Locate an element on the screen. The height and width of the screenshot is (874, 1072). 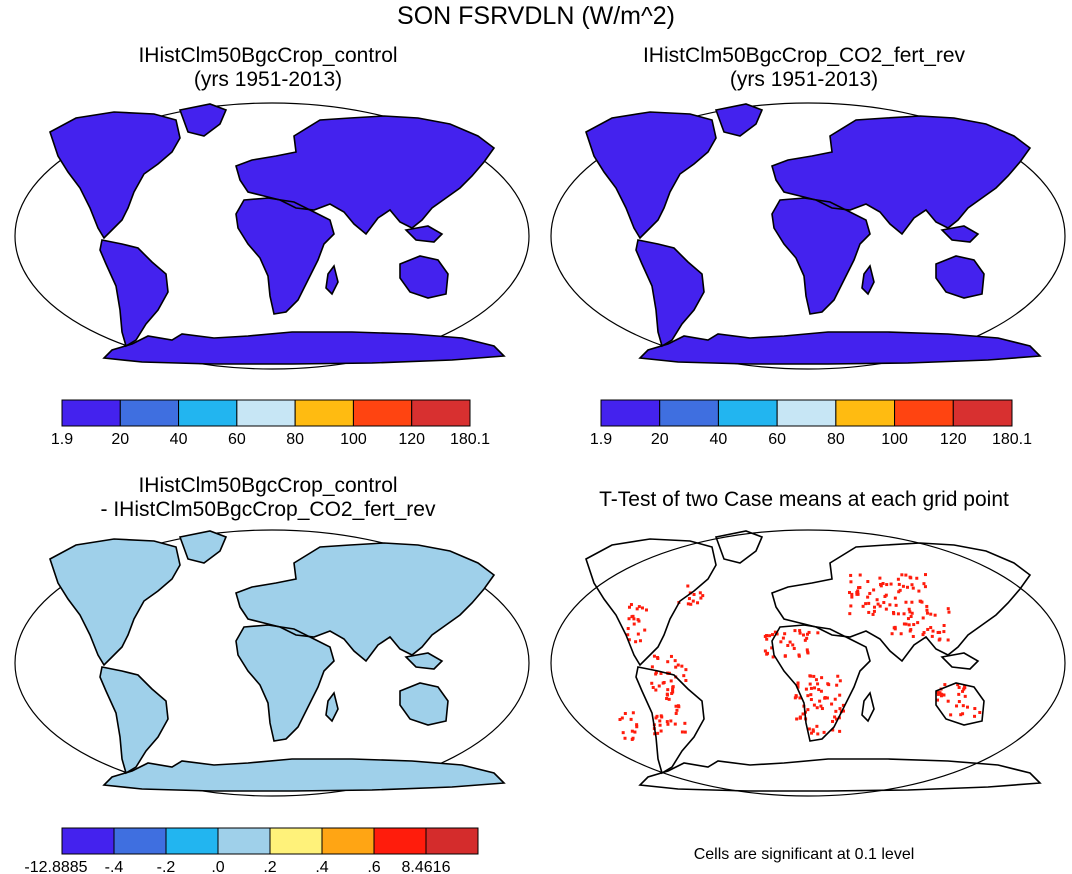
map-difference is located at coordinates (272, 663).